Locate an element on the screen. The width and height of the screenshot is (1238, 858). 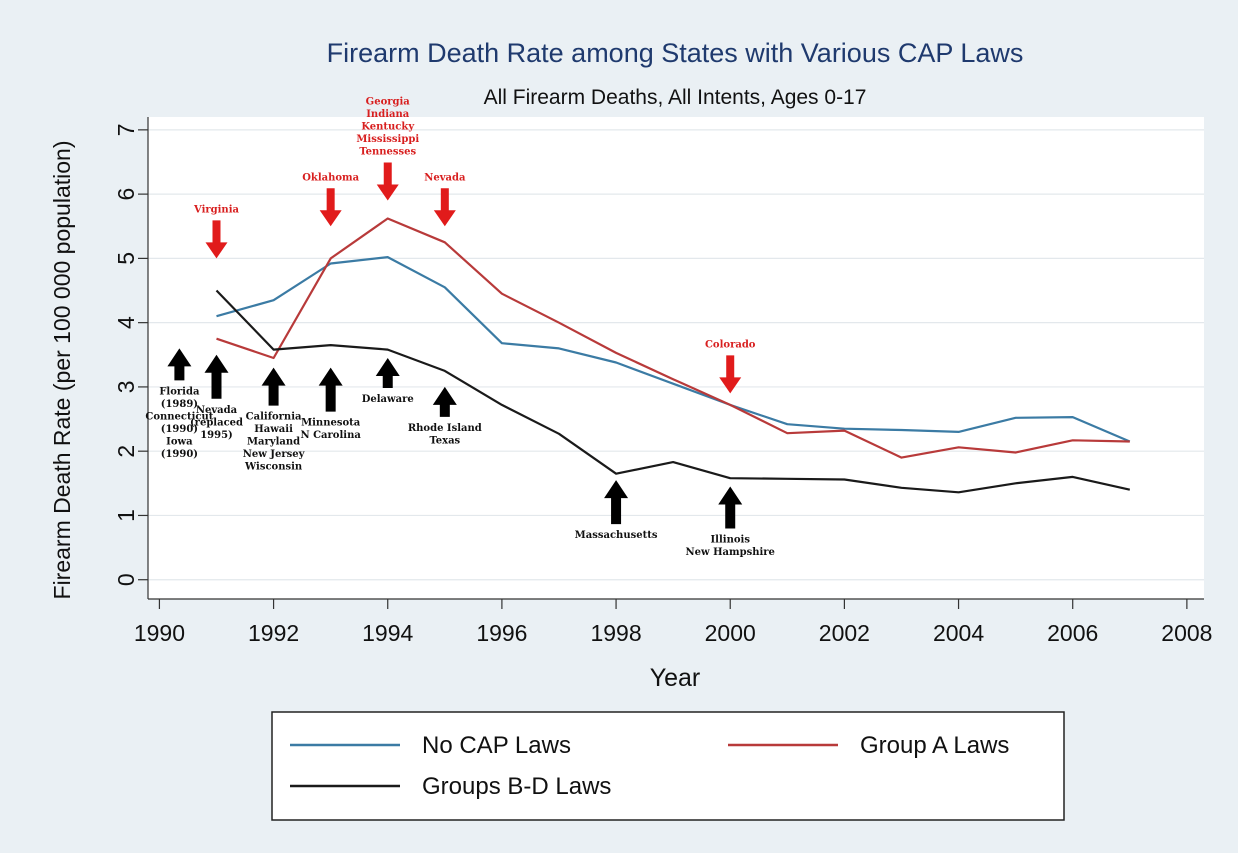
annotation-0: Virginia is located at coordinates (216, 231).